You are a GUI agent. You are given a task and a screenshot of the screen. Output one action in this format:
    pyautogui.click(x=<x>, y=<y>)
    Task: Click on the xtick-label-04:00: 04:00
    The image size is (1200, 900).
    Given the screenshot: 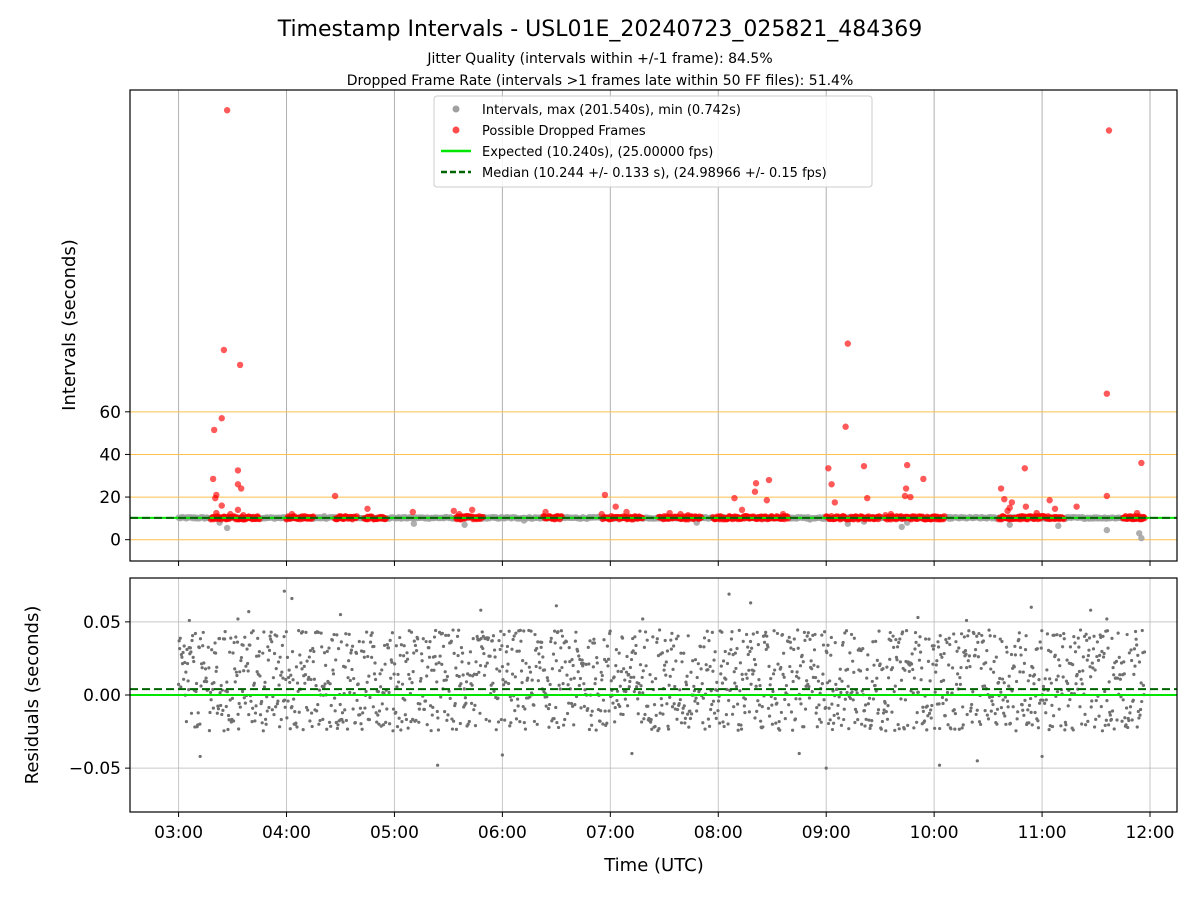 What is the action you would take?
    pyautogui.click(x=286, y=833)
    